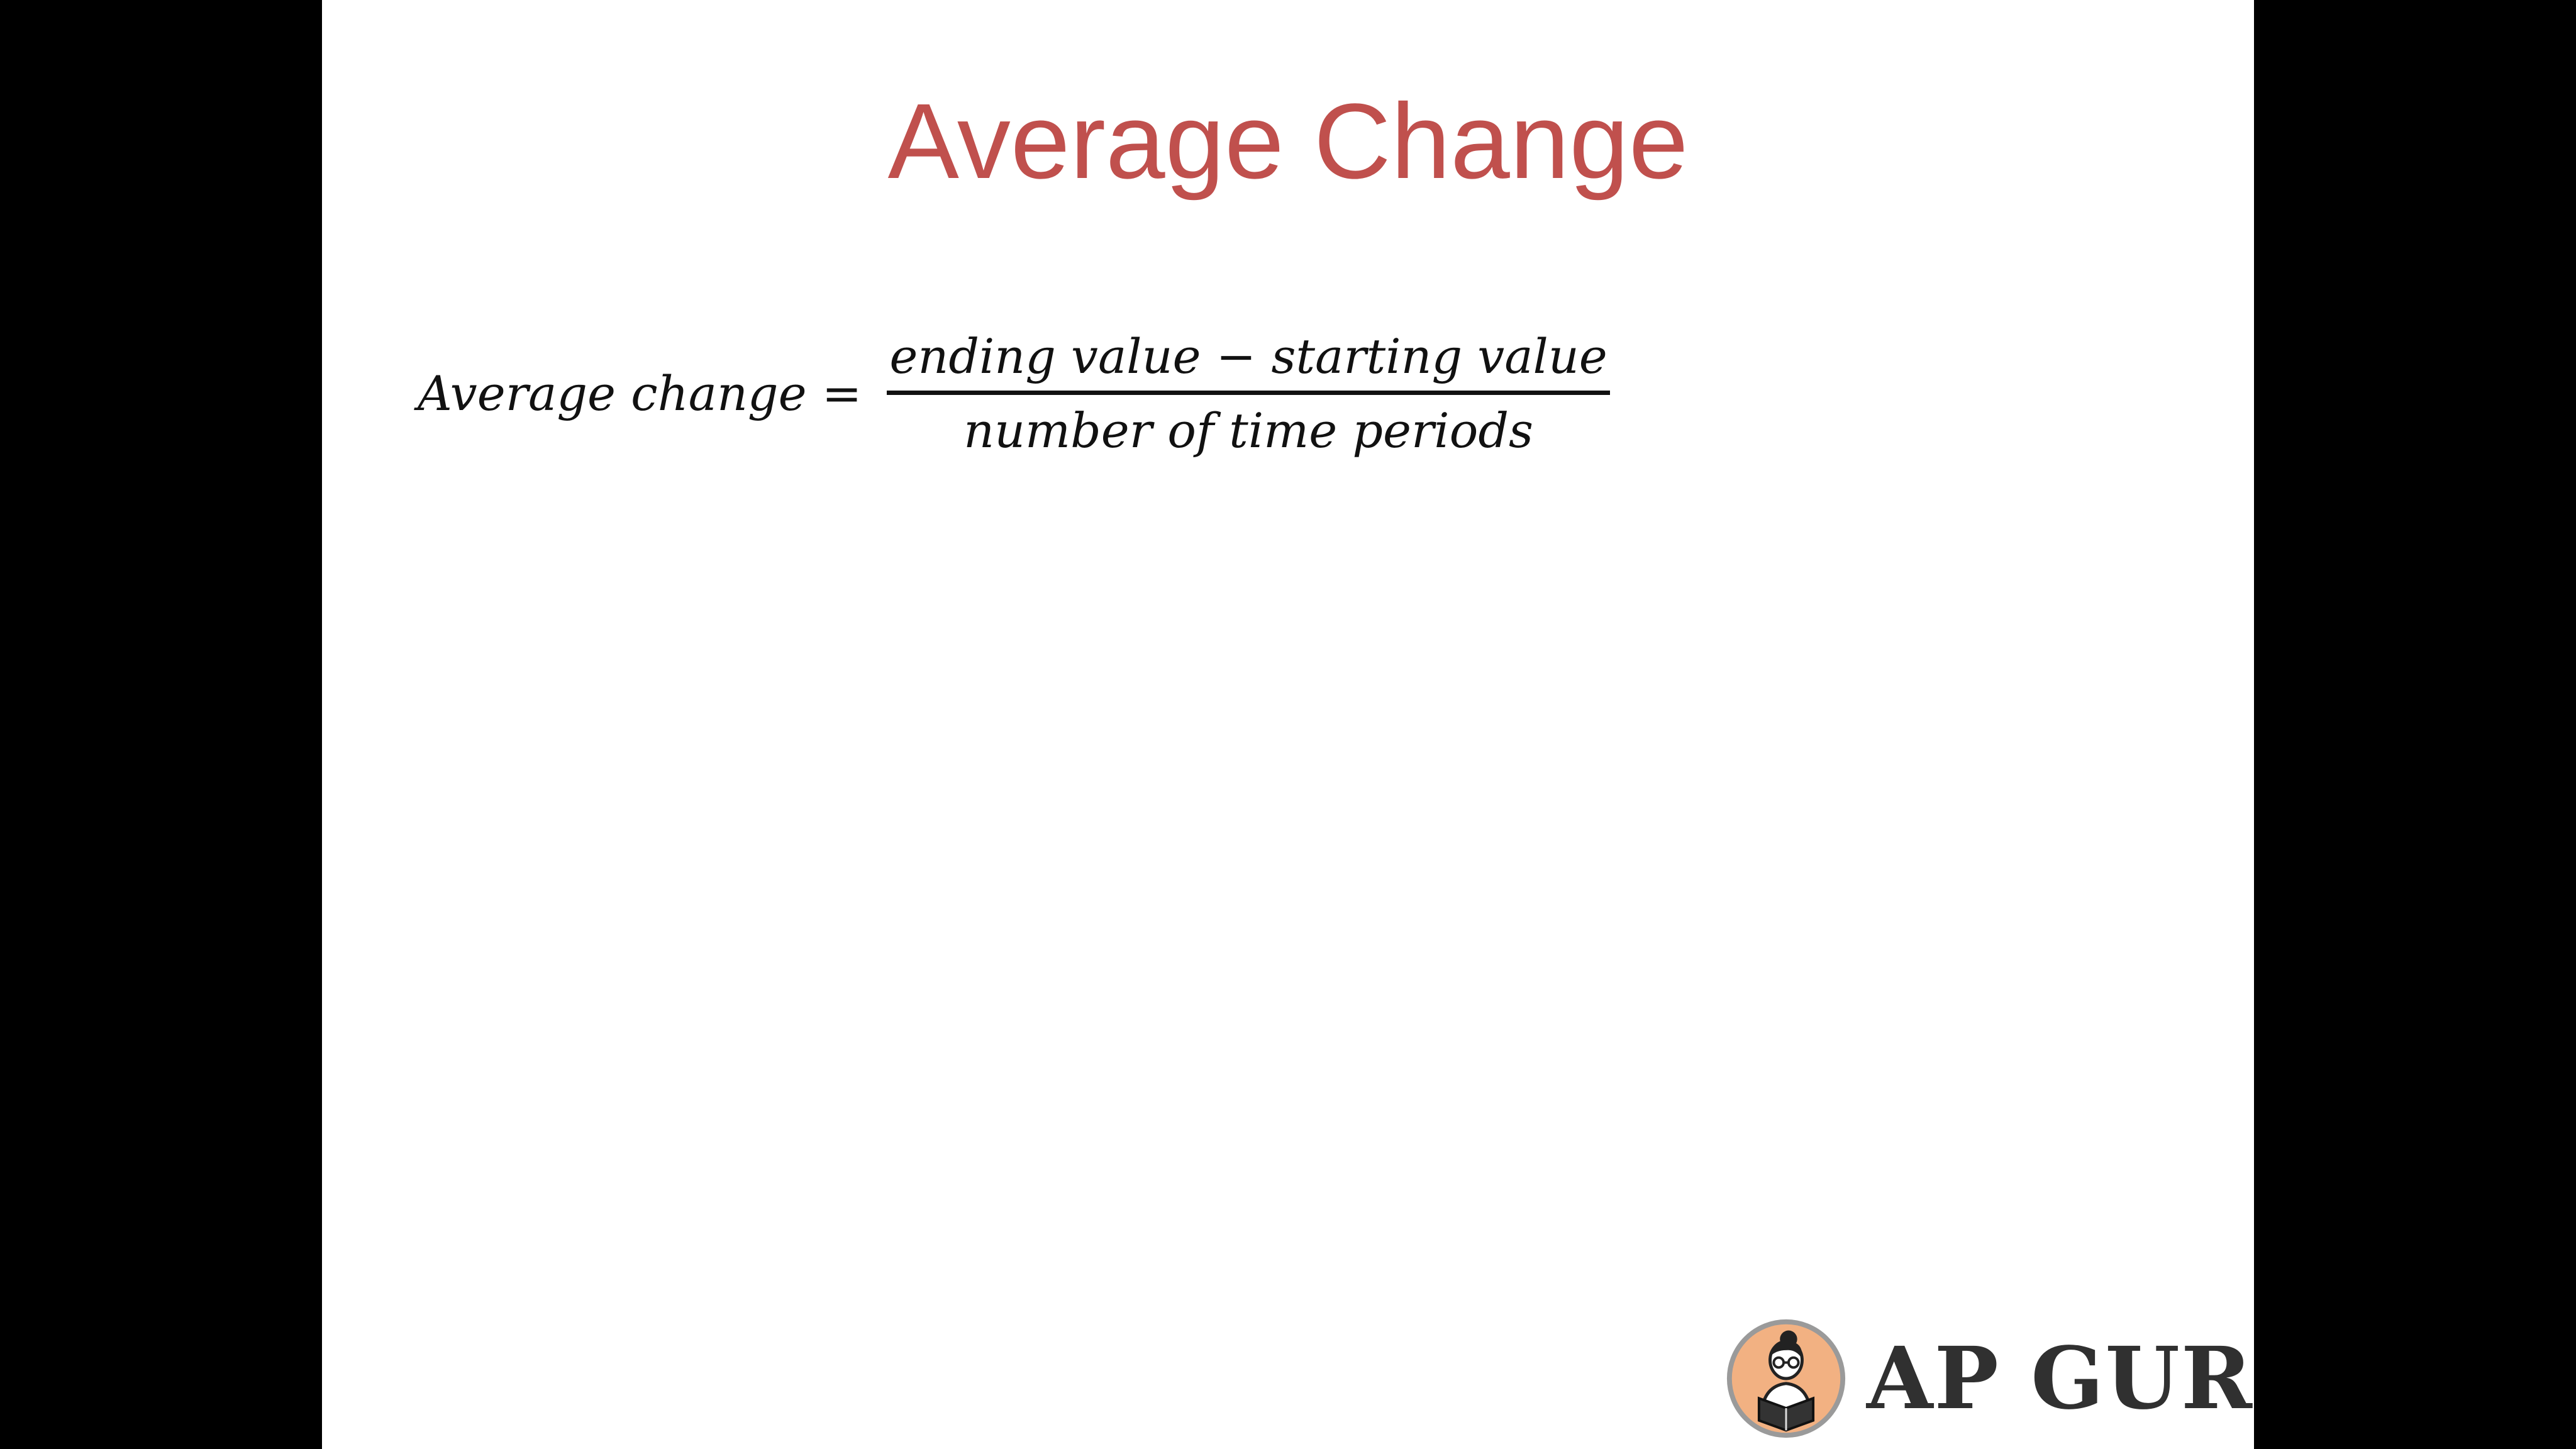 This screenshot has height=1449, width=2576. I want to click on ap-guru-logo: AP GURU, so click(1989, 1378).